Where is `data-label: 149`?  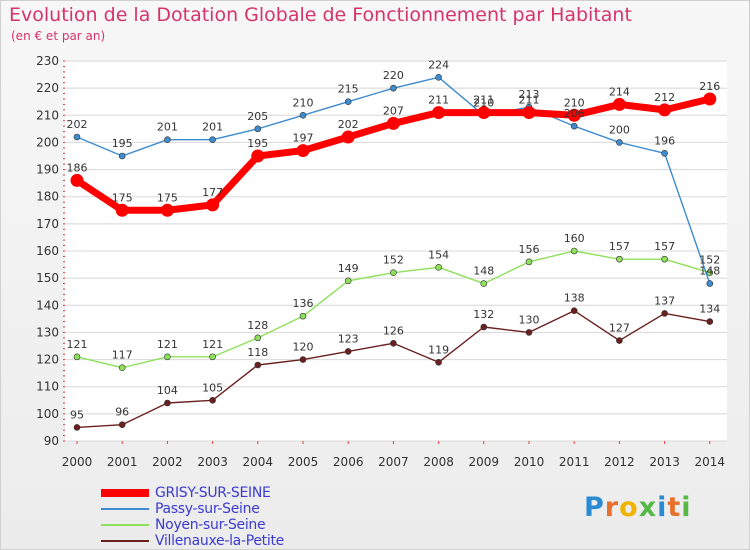
data-label: 149 is located at coordinates (348, 268).